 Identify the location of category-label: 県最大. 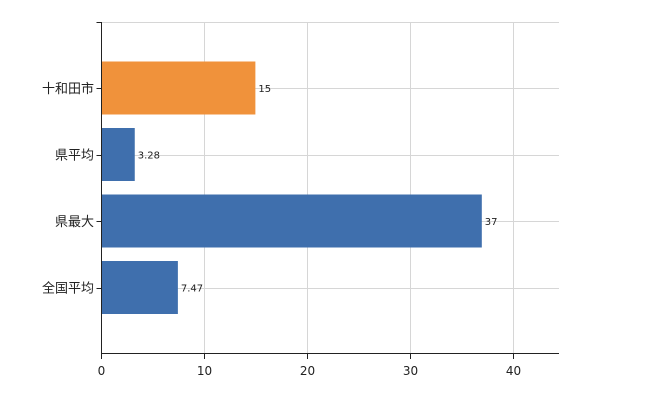
(74, 222).